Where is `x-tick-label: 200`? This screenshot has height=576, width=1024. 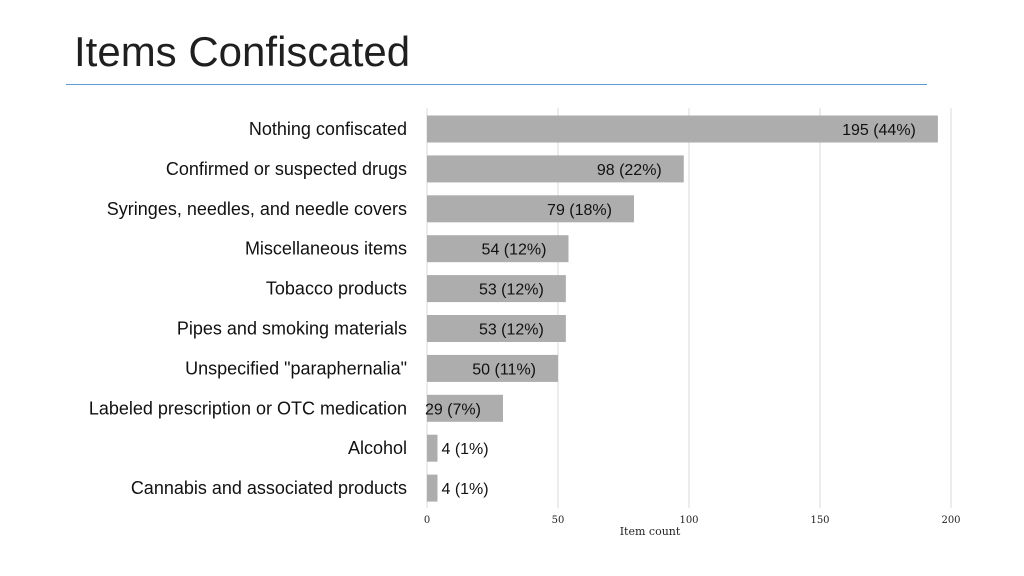 x-tick-label: 200 is located at coordinates (950, 520).